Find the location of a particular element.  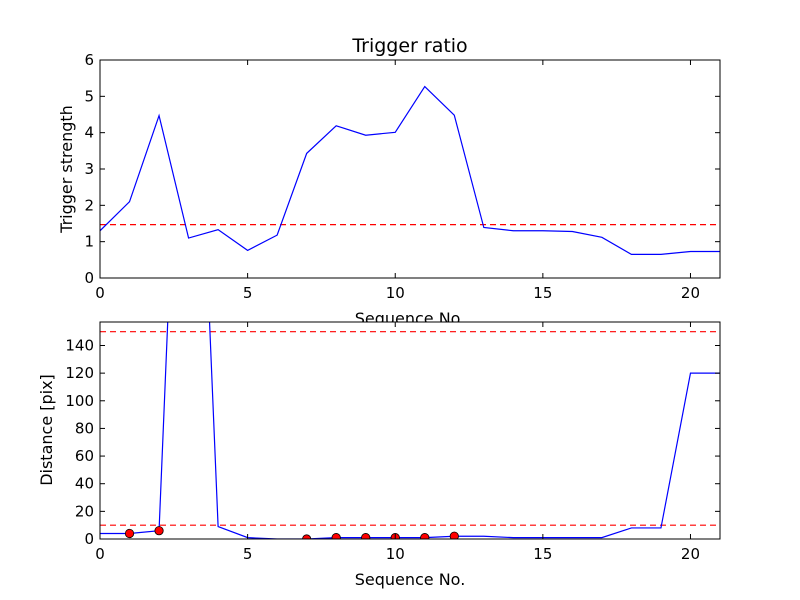

bottom-x-tick-label: 0 is located at coordinates (100, 554).